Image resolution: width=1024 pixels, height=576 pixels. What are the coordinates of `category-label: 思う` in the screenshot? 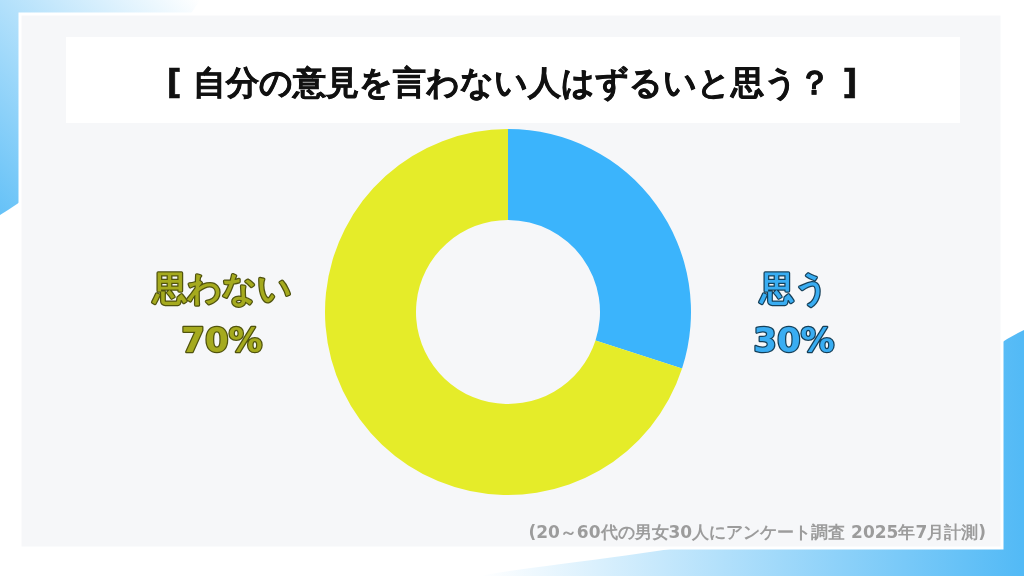 It's located at (794, 288).